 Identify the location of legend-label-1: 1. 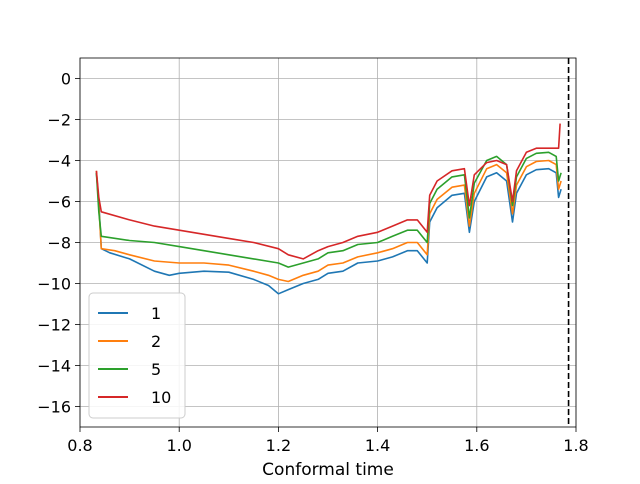
(156, 313).